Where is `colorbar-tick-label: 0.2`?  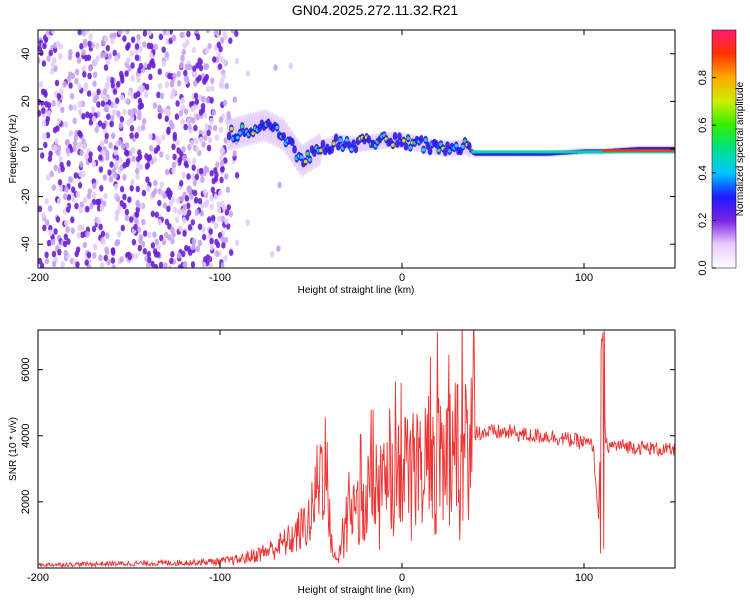
colorbar-tick-label: 0.2 is located at coordinates (703, 220).